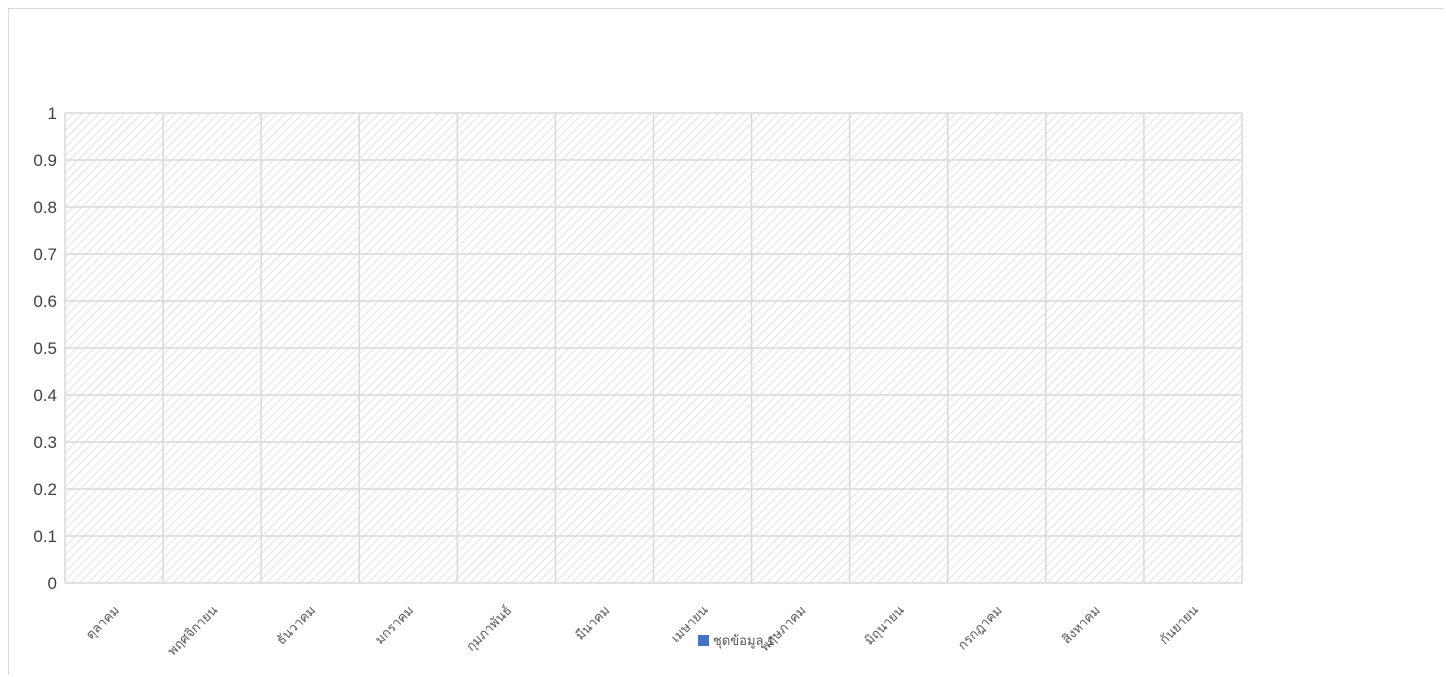 The width and height of the screenshot is (1446, 677). Describe the element at coordinates (45, 489) in the screenshot. I see `y-tick-label: 0.2` at that location.